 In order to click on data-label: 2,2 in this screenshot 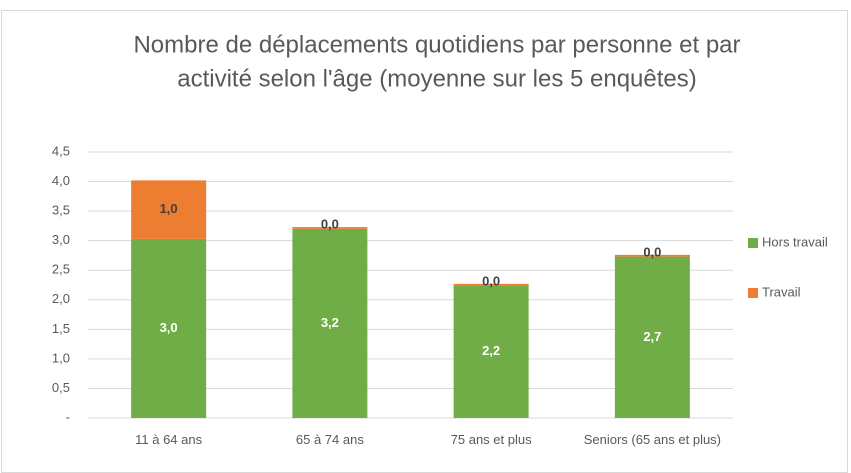, I will do `click(491, 350)`.